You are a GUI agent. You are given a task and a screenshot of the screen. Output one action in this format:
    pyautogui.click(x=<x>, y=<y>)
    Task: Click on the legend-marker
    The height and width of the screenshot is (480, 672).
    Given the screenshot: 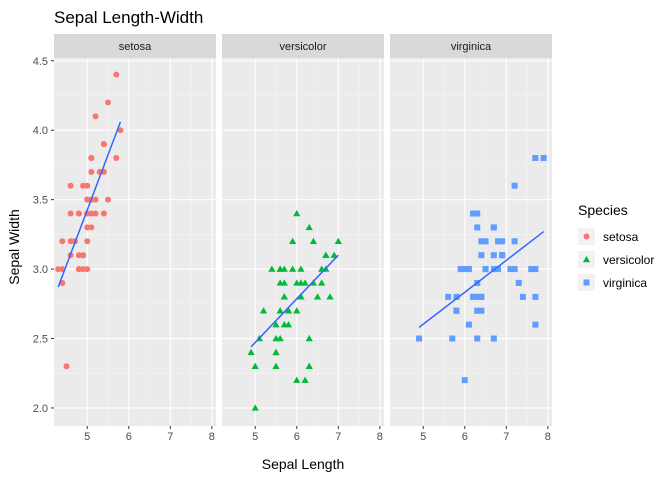 What is the action you would take?
    pyautogui.click(x=586, y=236)
    